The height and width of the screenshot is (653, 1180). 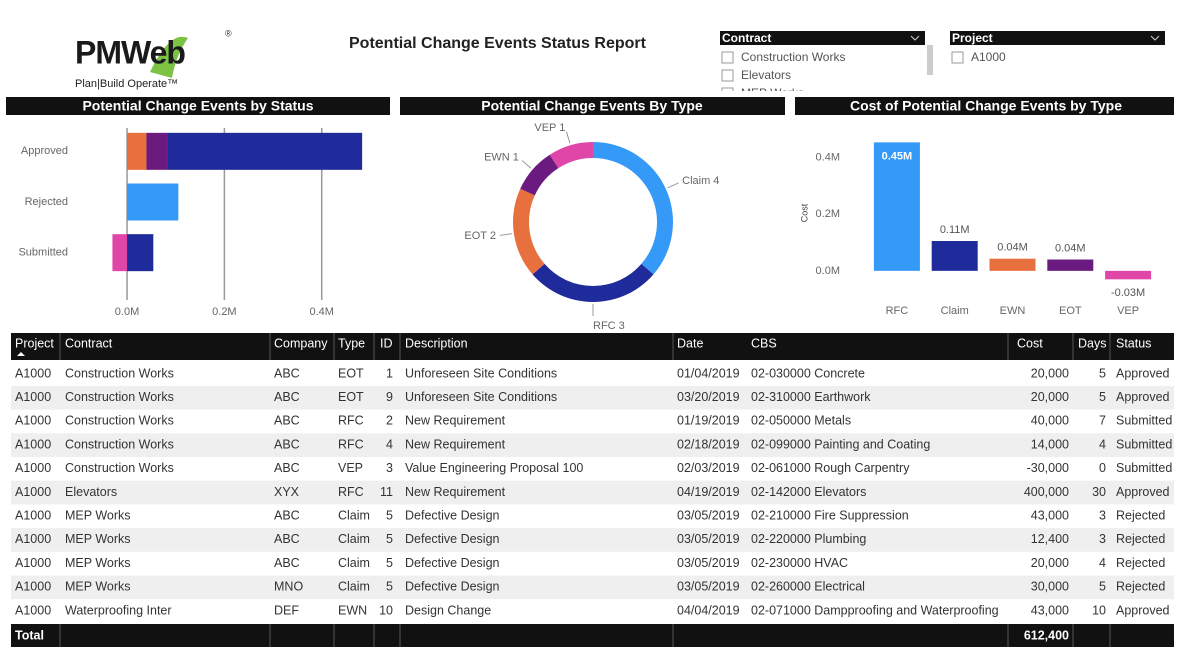 What do you see at coordinates (549, 128) in the screenshot?
I see `data-label: VEP 1` at bounding box center [549, 128].